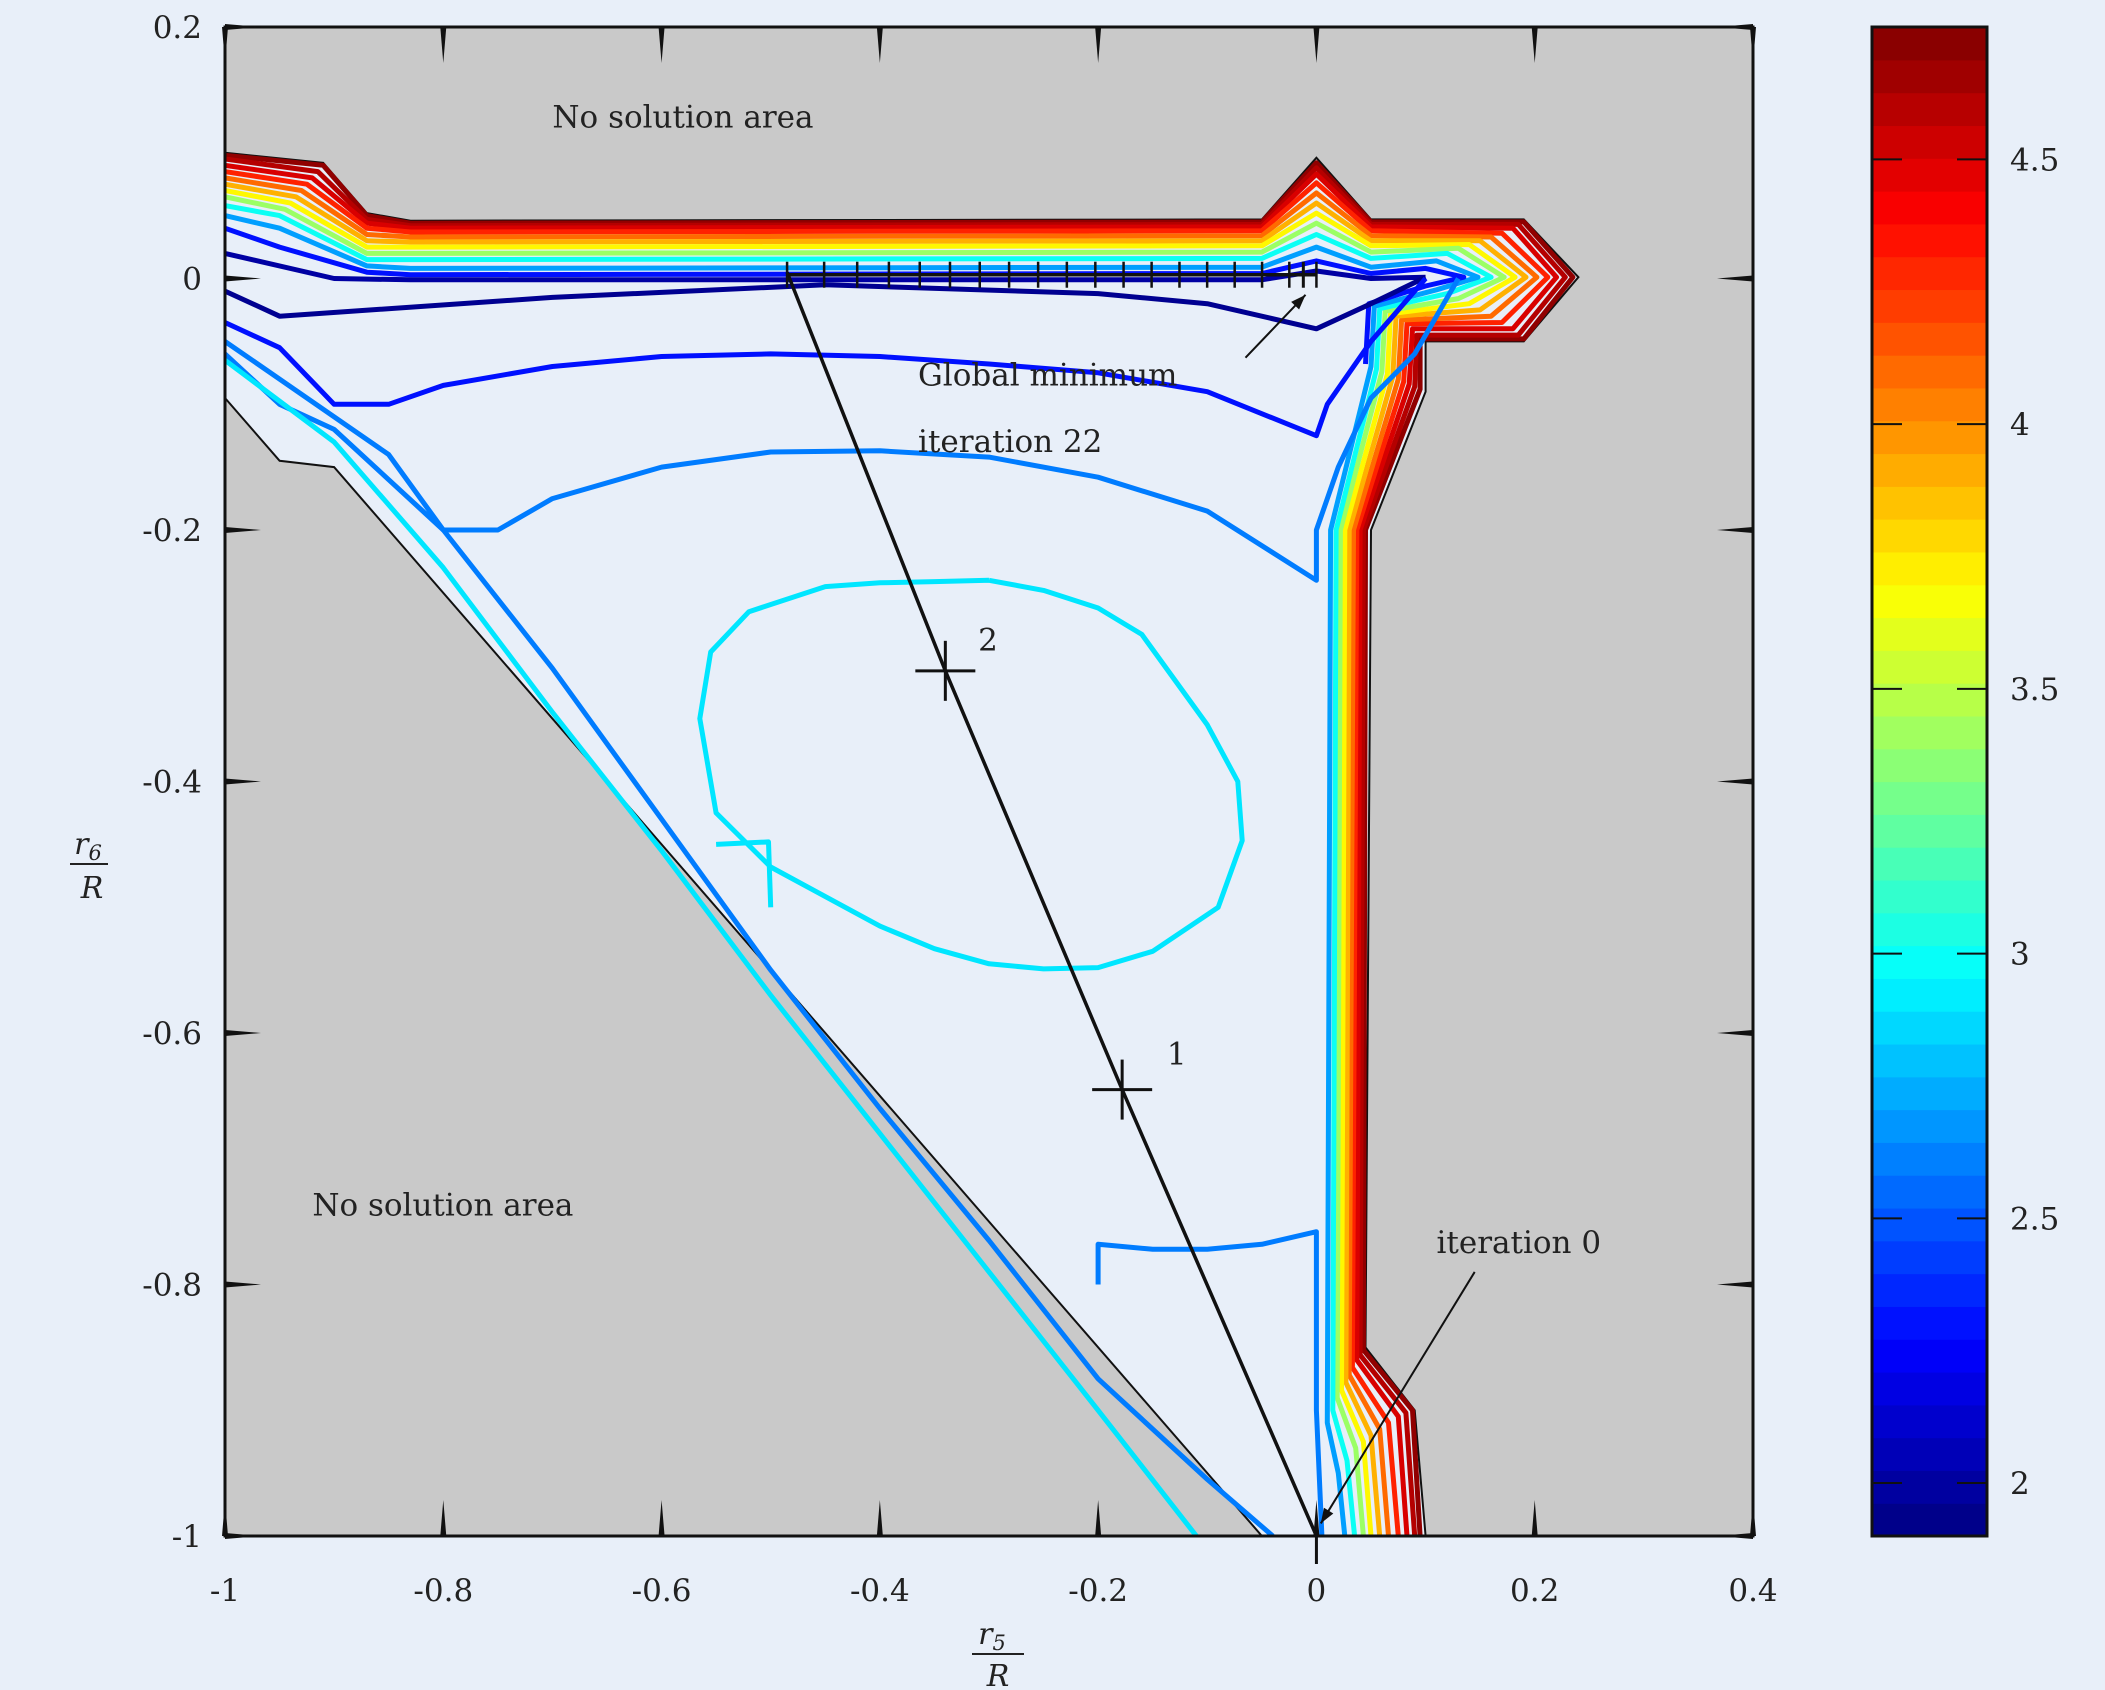 Image resolution: width=2105 pixels, height=1690 pixels. Describe the element at coordinates (1047, 375) in the screenshot. I see `annotation-label: Global minimum` at that location.